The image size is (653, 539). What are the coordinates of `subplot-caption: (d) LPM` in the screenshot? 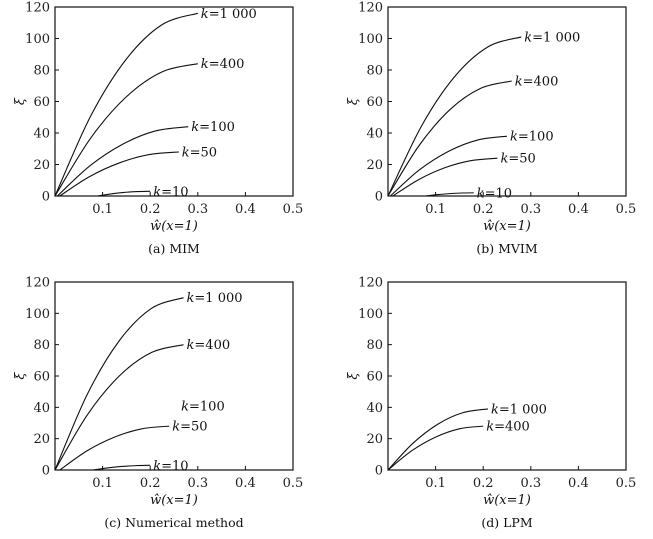 It's located at (506, 522).